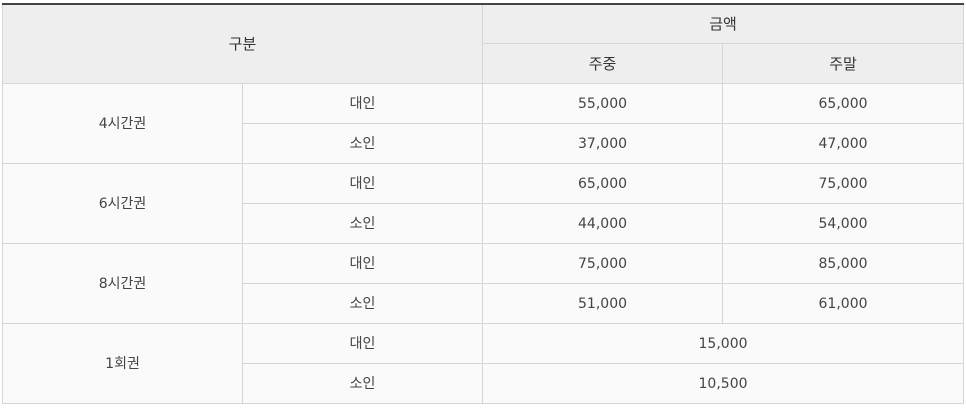 The width and height of the screenshot is (966, 408). I want to click on table-row: 소인 51,000 61,000, so click(484, 303).